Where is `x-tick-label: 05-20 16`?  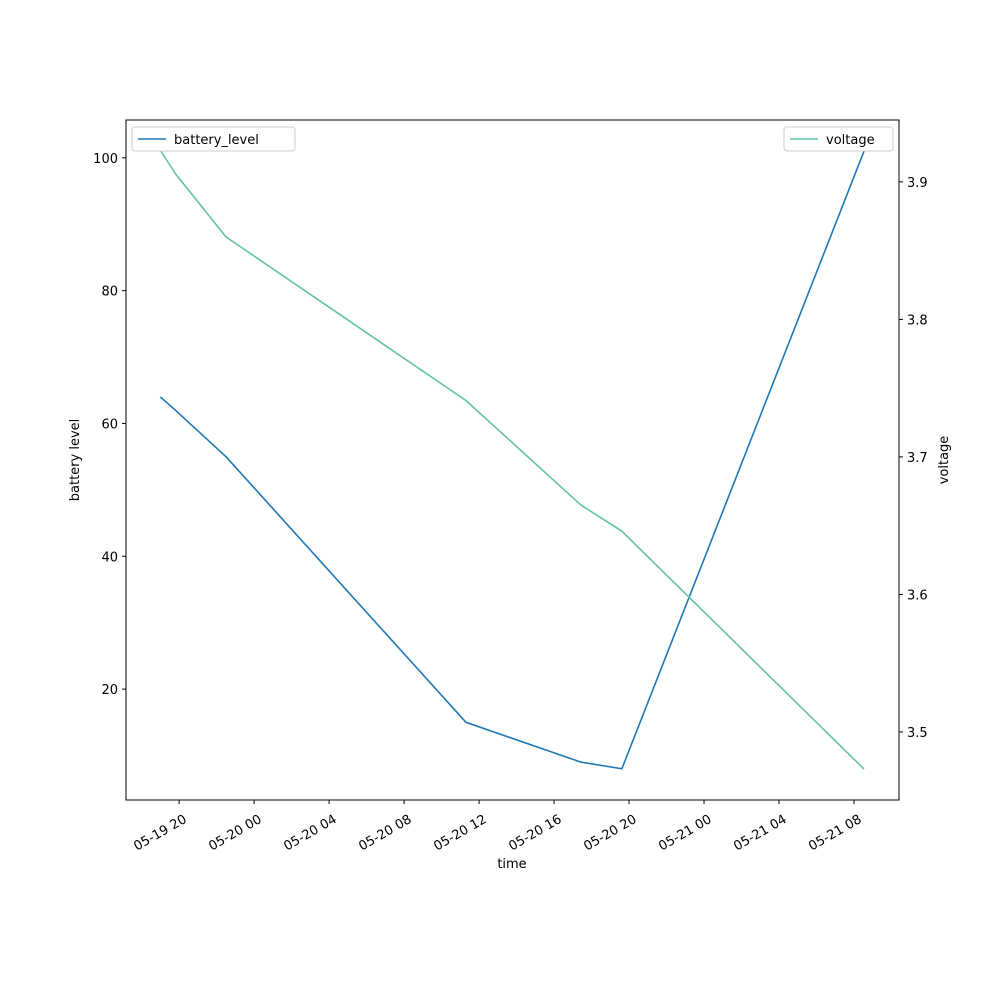 x-tick-label: 05-20 16 is located at coordinates (535, 833).